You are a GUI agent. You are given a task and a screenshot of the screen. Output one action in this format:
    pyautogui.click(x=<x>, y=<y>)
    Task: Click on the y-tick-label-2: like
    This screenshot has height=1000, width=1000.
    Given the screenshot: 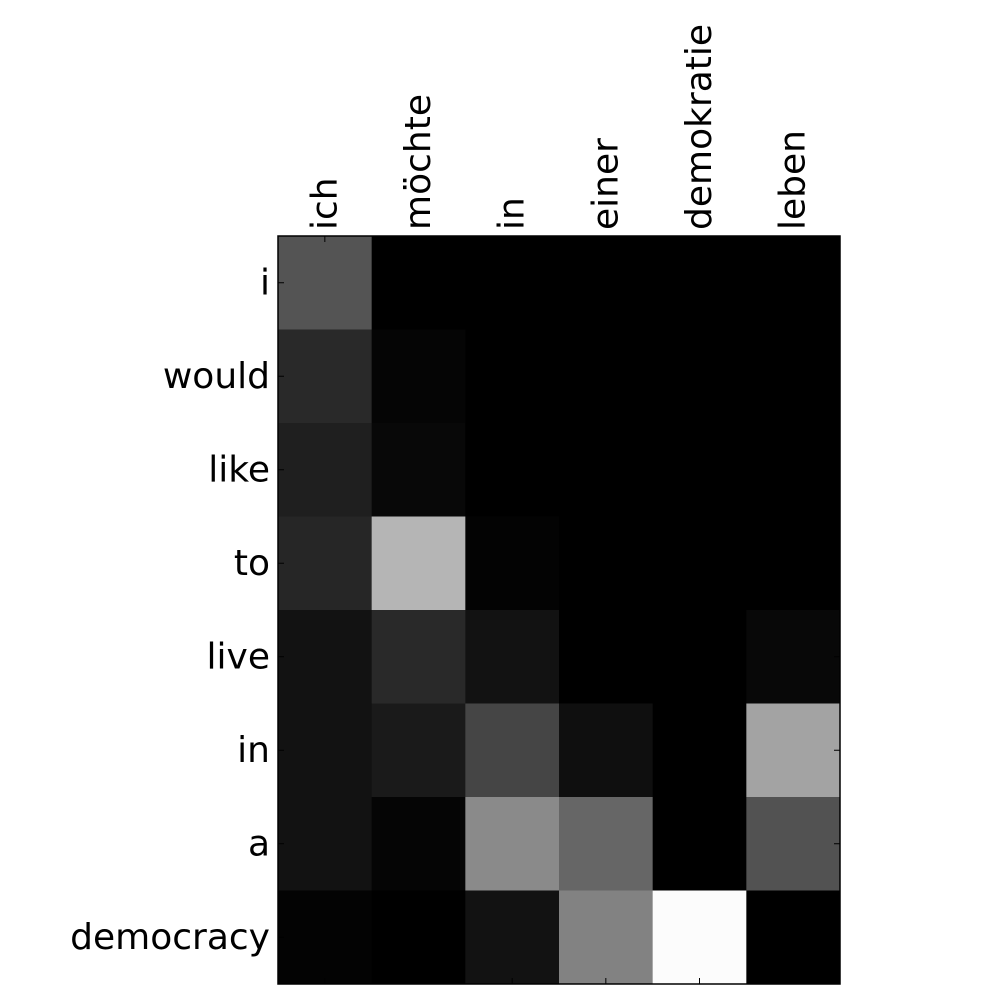 What is the action you would take?
    pyautogui.click(x=239, y=469)
    